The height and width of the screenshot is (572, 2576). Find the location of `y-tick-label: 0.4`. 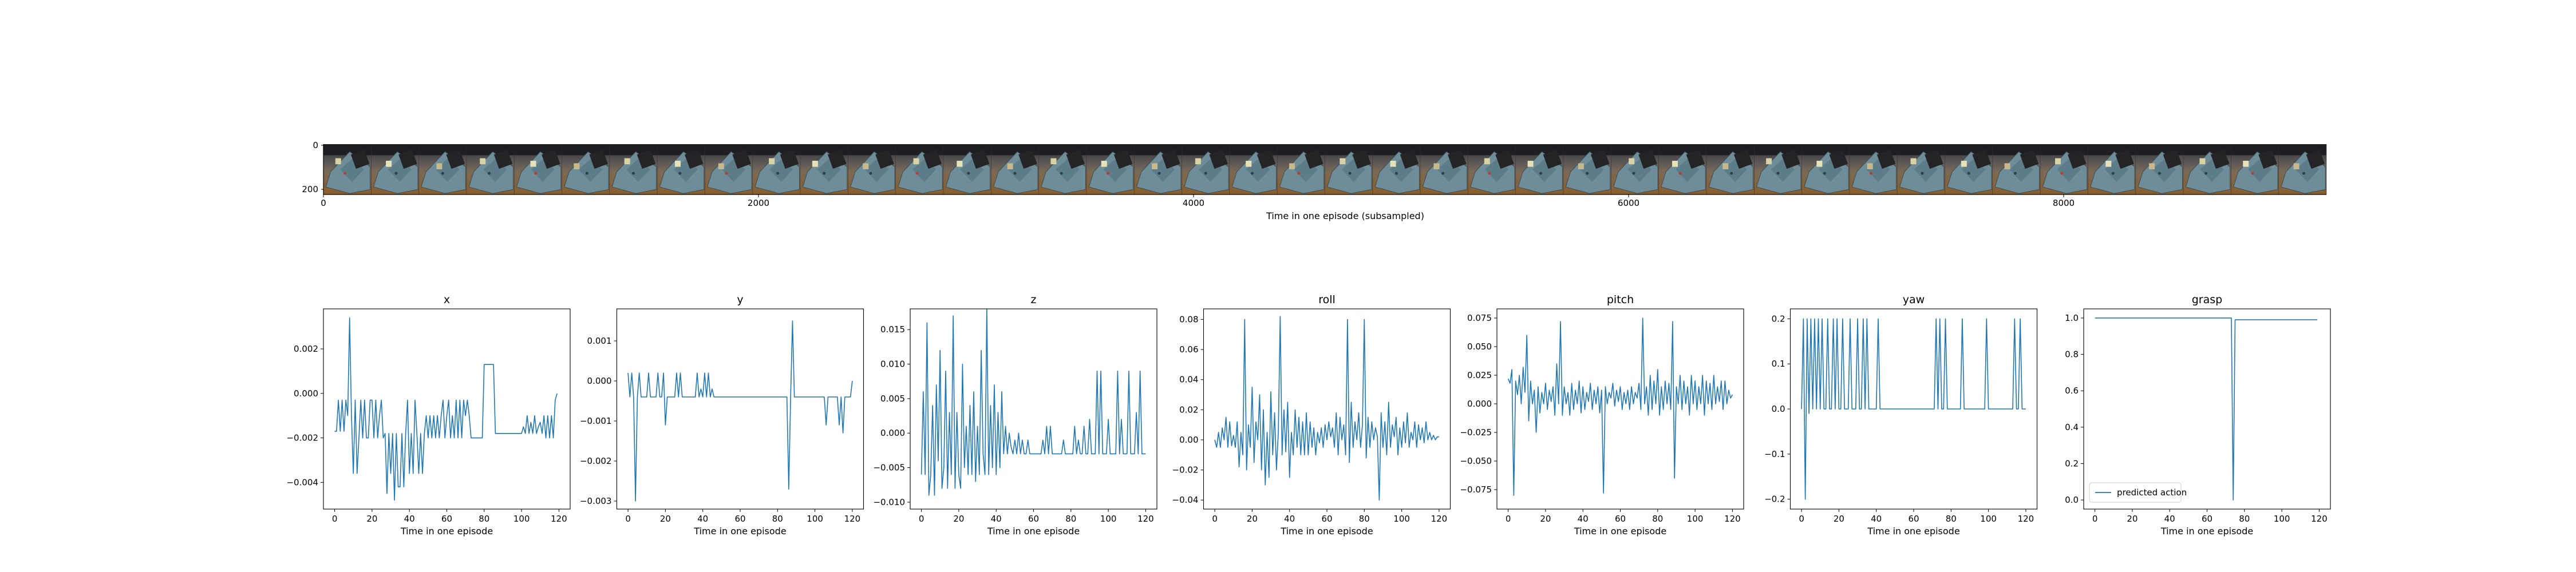

y-tick-label: 0.4 is located at coordinates (2072, 427).